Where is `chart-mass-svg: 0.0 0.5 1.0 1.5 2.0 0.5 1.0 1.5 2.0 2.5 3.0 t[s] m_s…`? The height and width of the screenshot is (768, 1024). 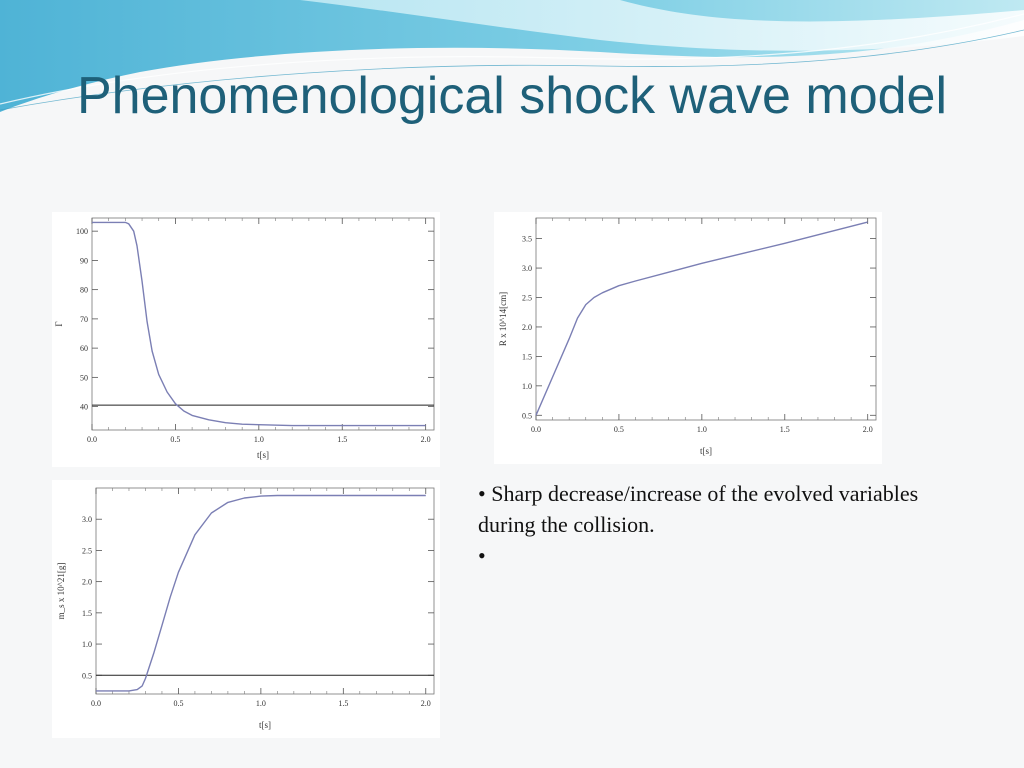
chart-mass-svg: 0.0 0.5 1.0 1.5 2.0 0.5 1.0 1.5 2.0 2.5 3.0 t[s] m_s… is located at coordinates (245, 608).